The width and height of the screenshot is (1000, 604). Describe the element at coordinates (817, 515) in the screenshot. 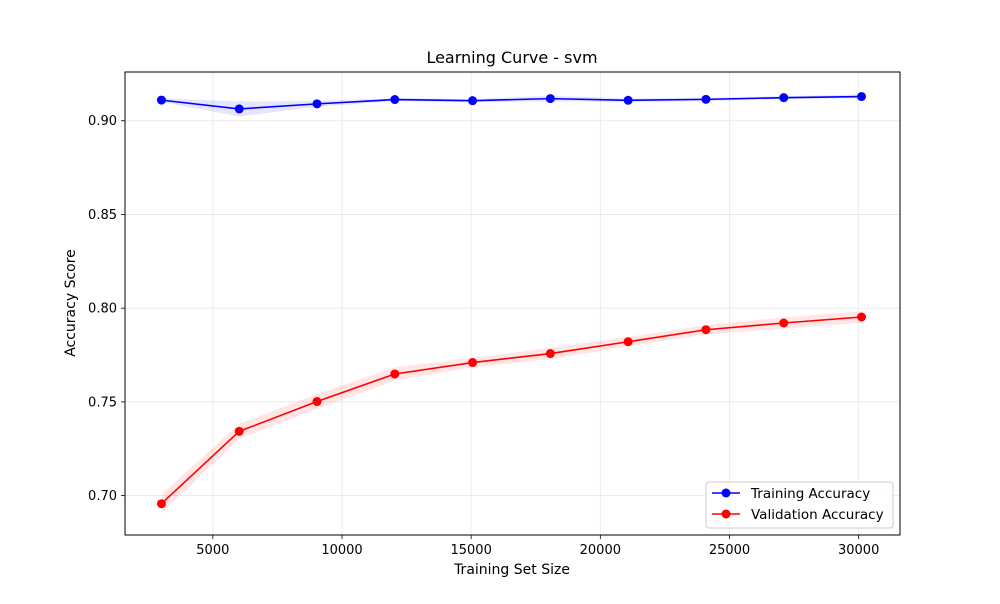

I see `legend-label-validation: Validation Accuracy` at that location.